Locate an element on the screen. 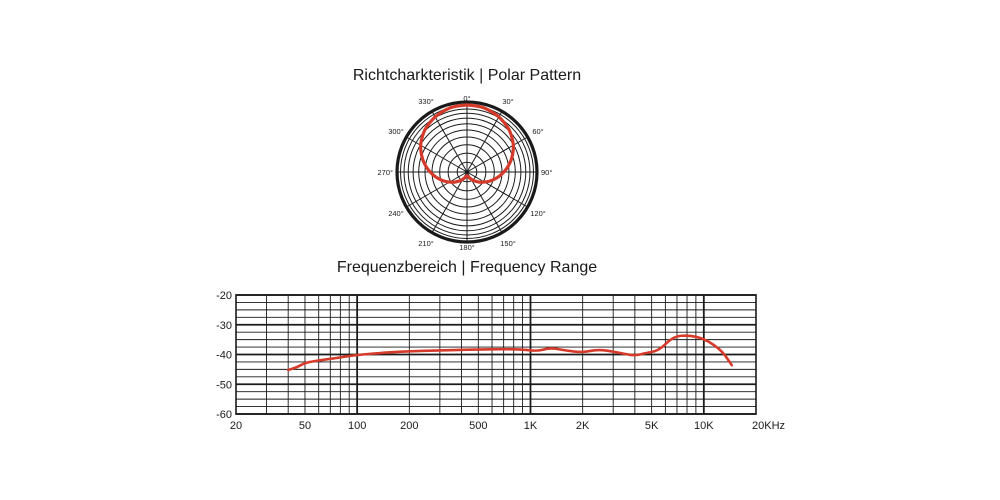 This screenshot has width=1000, height=500. polar-angle-label: 150° is located at coordinates (508, 243).